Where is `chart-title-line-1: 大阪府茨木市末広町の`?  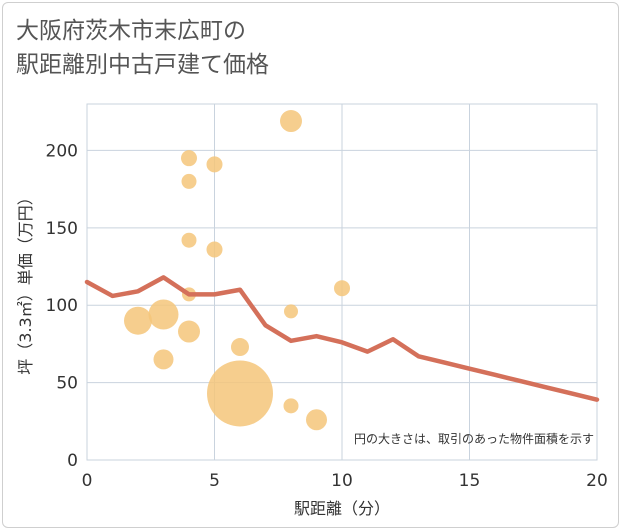 chart-title-line-1: 大阪府茨木市末広町の is located at coordinates (131, 31).